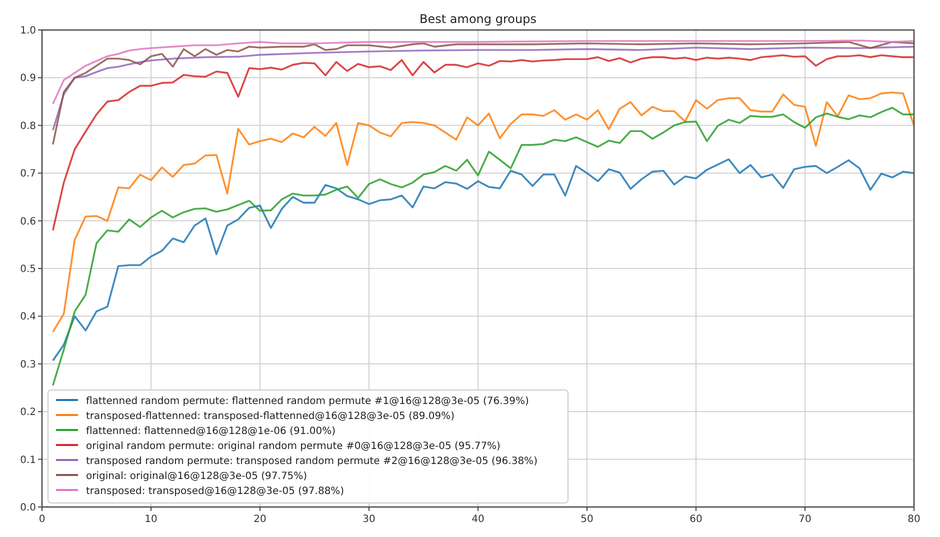  Describe the element at coordinates (28, 460) in the screenshot. I see `y-tick-label: 0.1` at that location.